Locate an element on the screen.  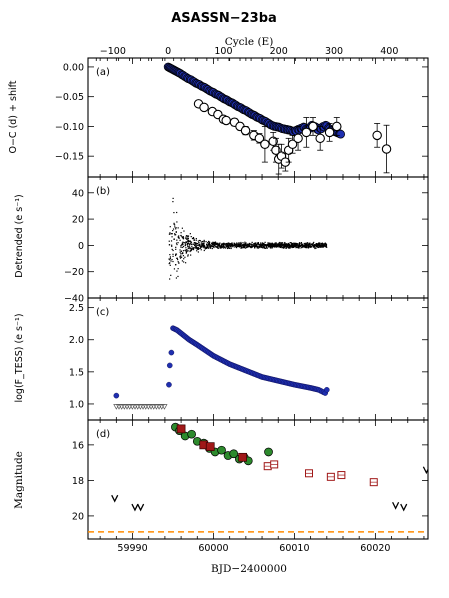
y-tick-label: 1.5 is located at coordinates (76, 372).